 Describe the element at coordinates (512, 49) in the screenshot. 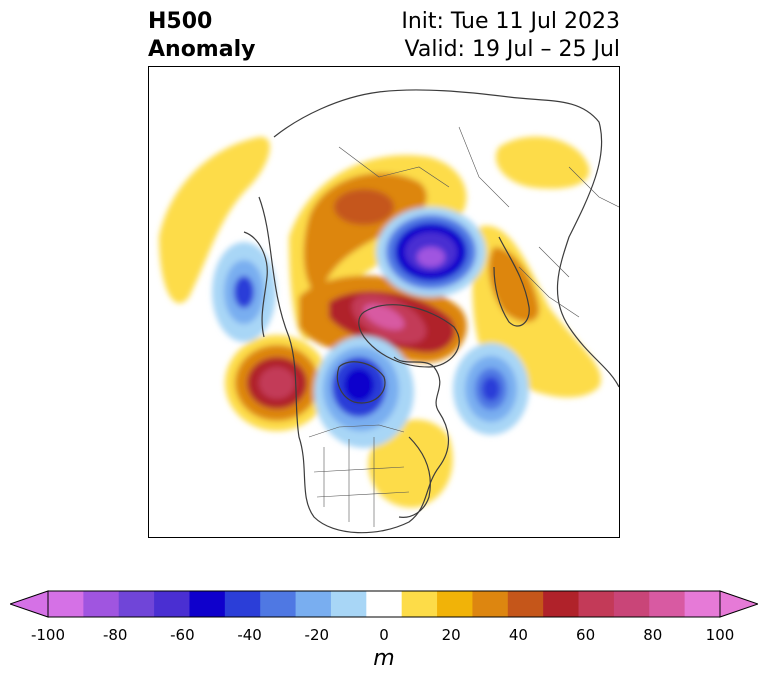

I see `valid-period: Valid: 19 Jul – 25 Jul` at that location.